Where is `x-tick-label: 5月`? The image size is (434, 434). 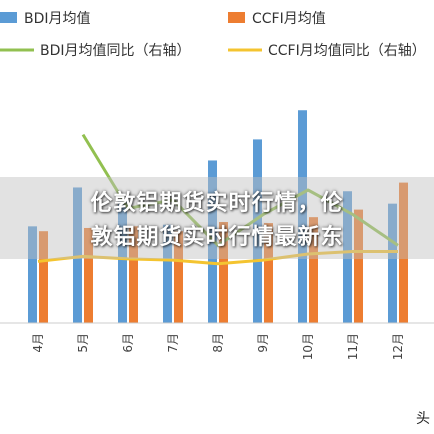 x-tick-label: 5月 is located at coordinates (83, 343).